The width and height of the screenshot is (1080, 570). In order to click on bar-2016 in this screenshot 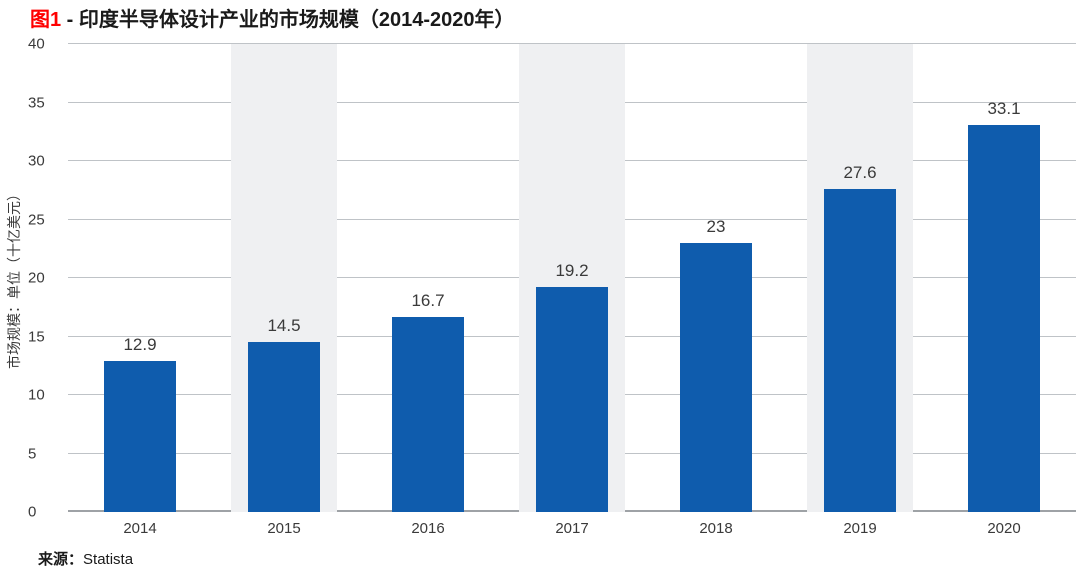, I will do `click(428, 414)`.